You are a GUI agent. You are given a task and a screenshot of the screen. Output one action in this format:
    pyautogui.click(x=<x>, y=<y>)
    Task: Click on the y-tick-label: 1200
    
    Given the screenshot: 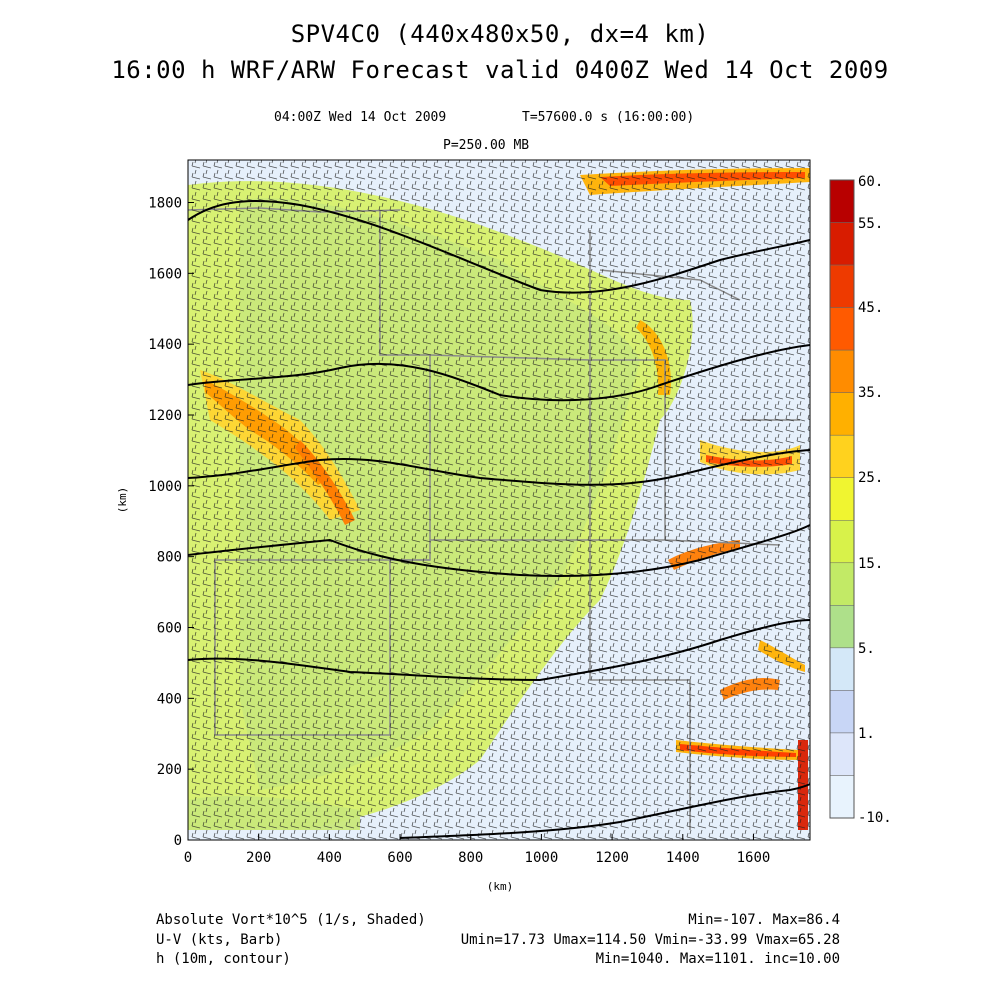 What is the action you would take?
    pyautogui.click(x=165, y=416)
    